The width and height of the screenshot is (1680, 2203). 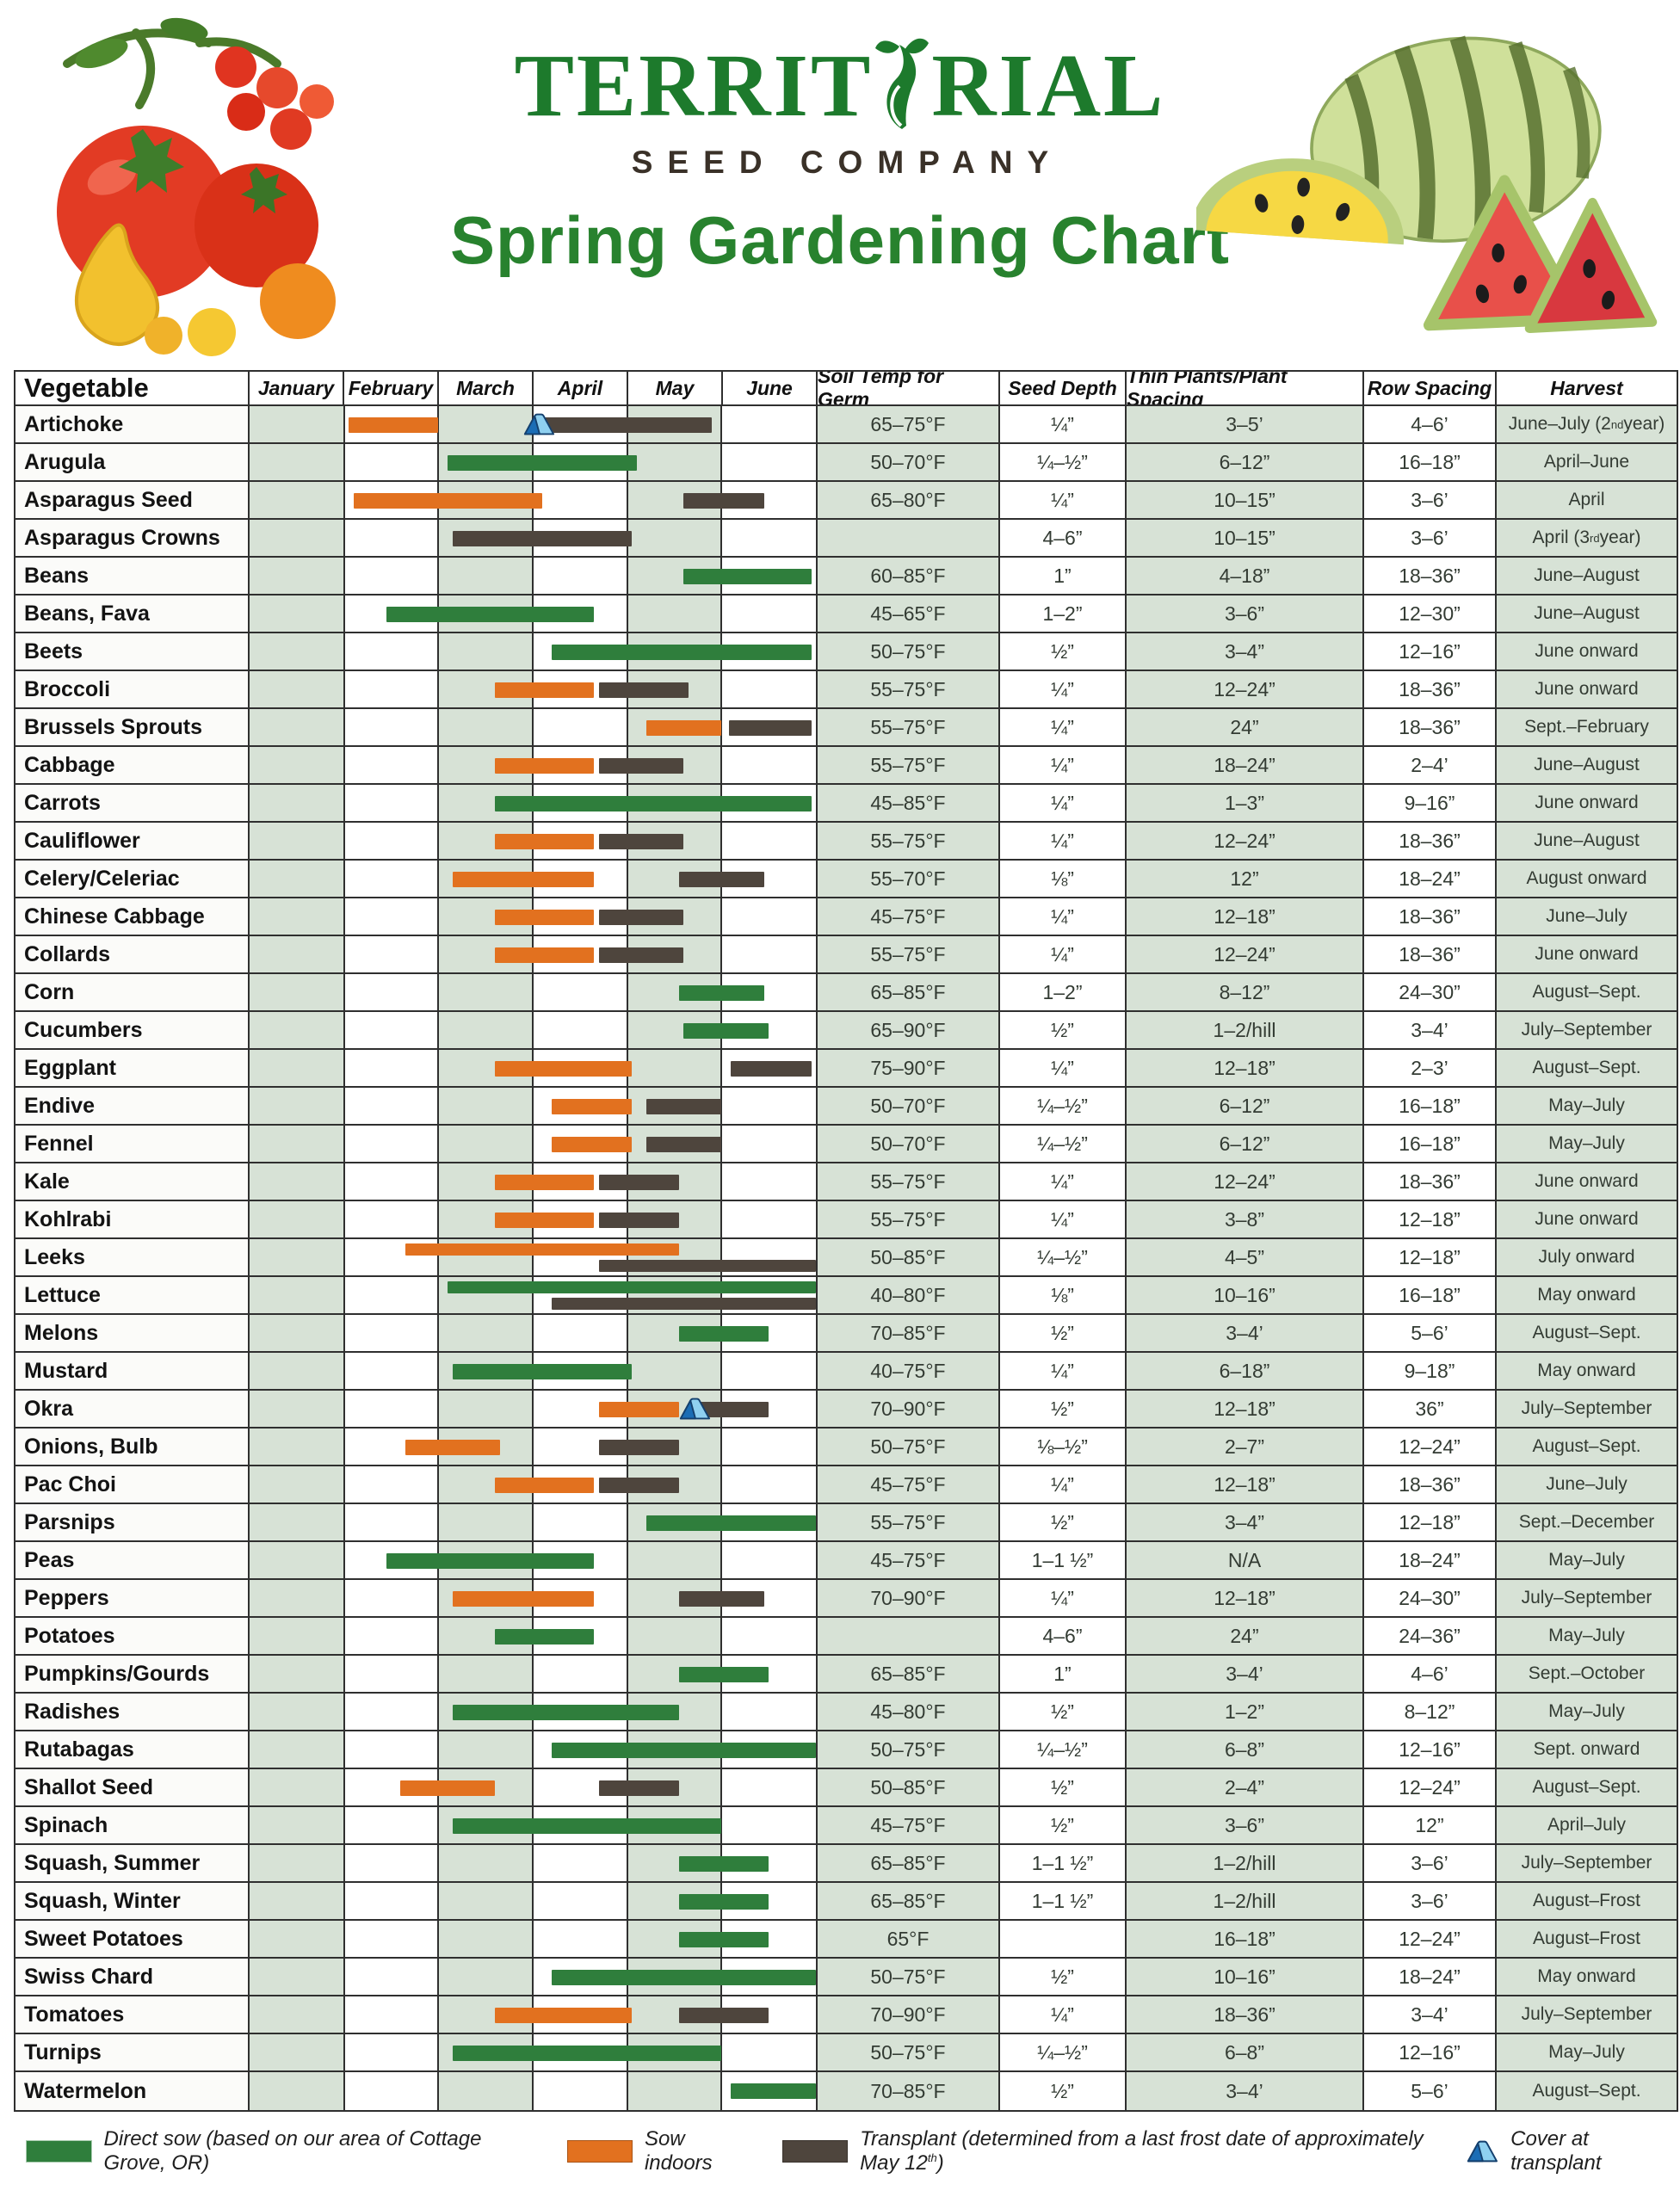 What do you see at coordinates (1245, 1523) in the screenshot?
I see `thin-plants-cell: 3–4”` at bounding box center [1245, 1523].